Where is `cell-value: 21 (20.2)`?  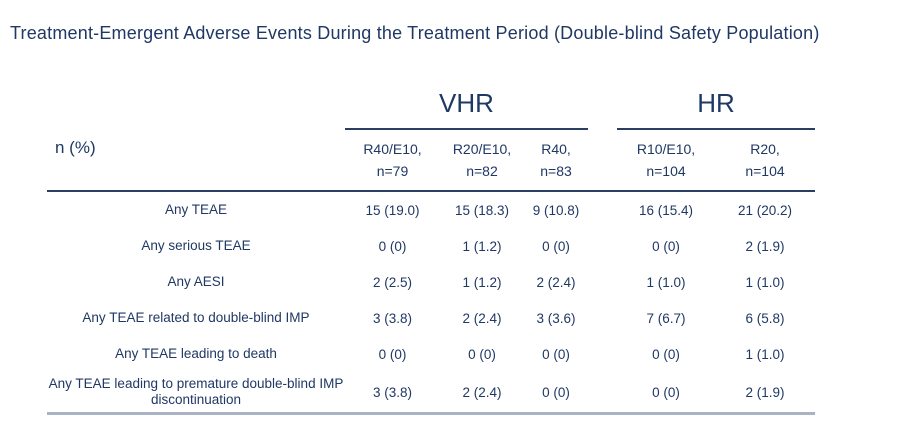
cell-value: 21 (20.2) is located at coordinates (765, 210).